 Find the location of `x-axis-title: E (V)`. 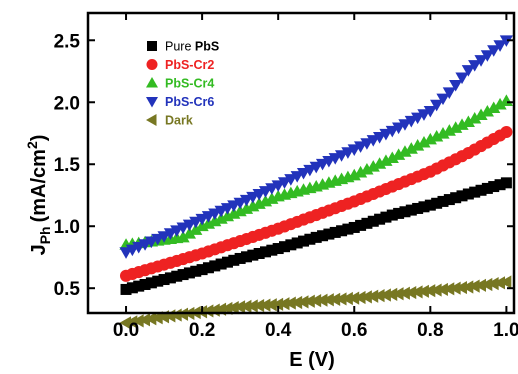

x-axis-title: E (V) is located at coordinates (312, 360).